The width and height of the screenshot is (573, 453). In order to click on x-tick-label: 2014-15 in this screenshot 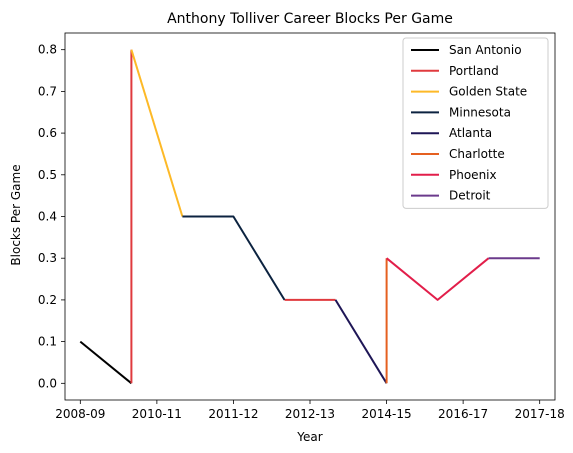, I will do `click(386, 414)`.